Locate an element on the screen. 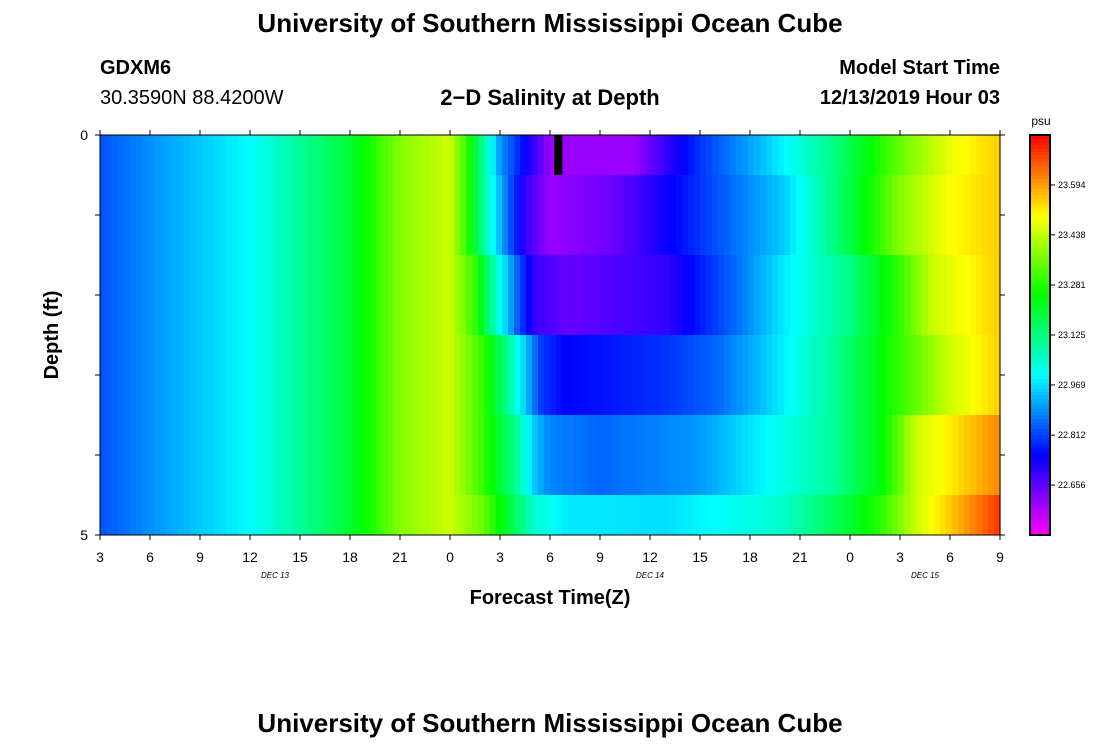 This screenshot has height=750, width=1100. chart-title: 2−D Salinity at Depth is located at coordinates (550, 97).